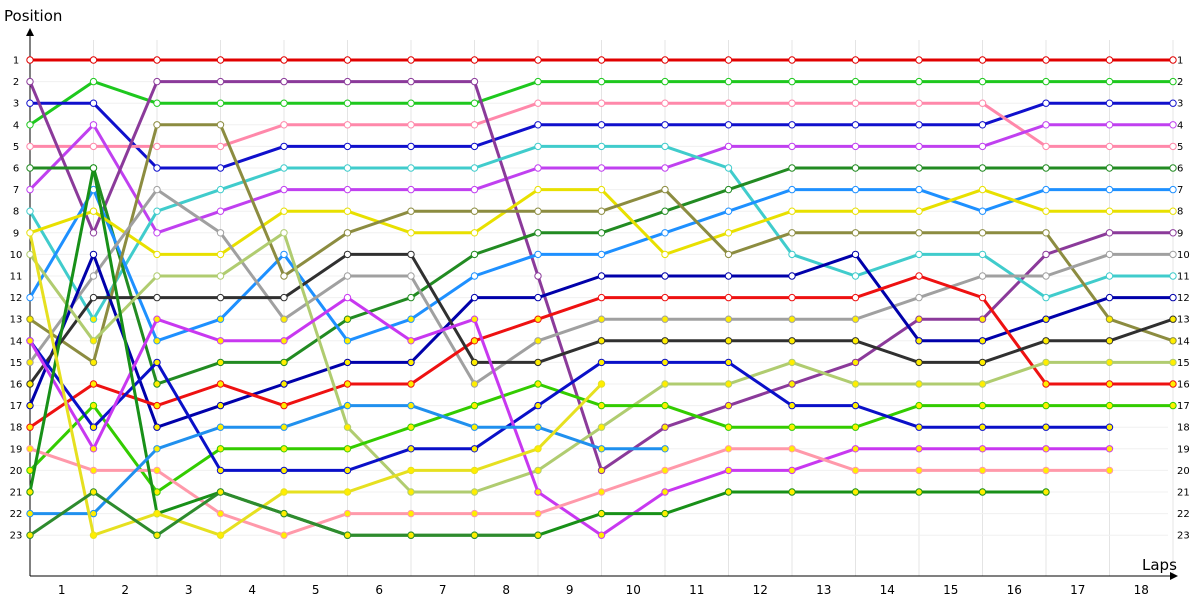  Describe the element at coordinates (16, 169) in the screenshot. I see `y-tick-label: 6` at that location.